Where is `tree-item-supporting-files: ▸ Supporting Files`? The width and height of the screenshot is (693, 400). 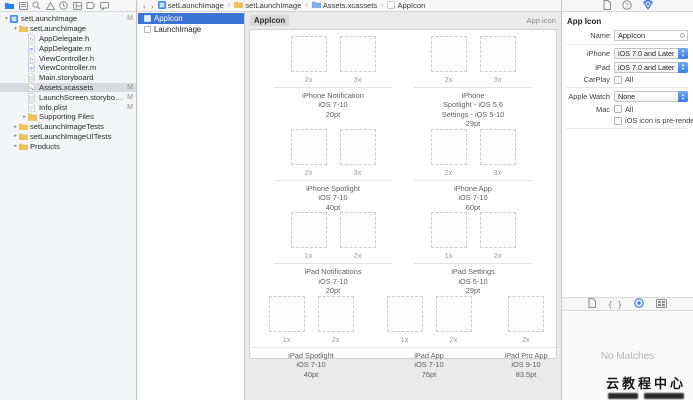 tree-item-supporting-files: ▸ Supporting Files is located at coordinates (68, 117).